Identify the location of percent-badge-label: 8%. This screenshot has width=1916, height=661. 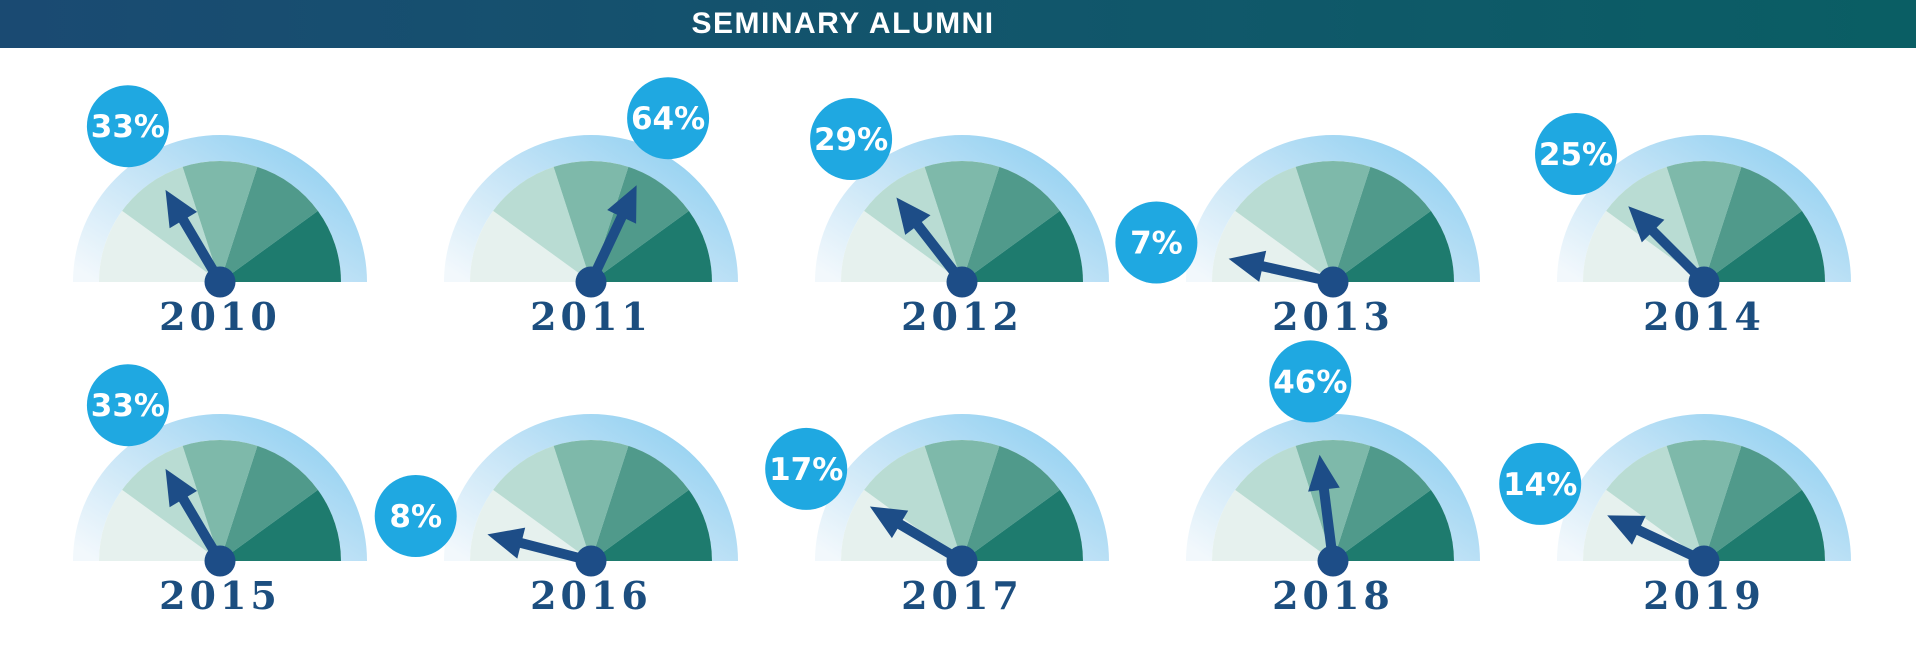
(415, 517).